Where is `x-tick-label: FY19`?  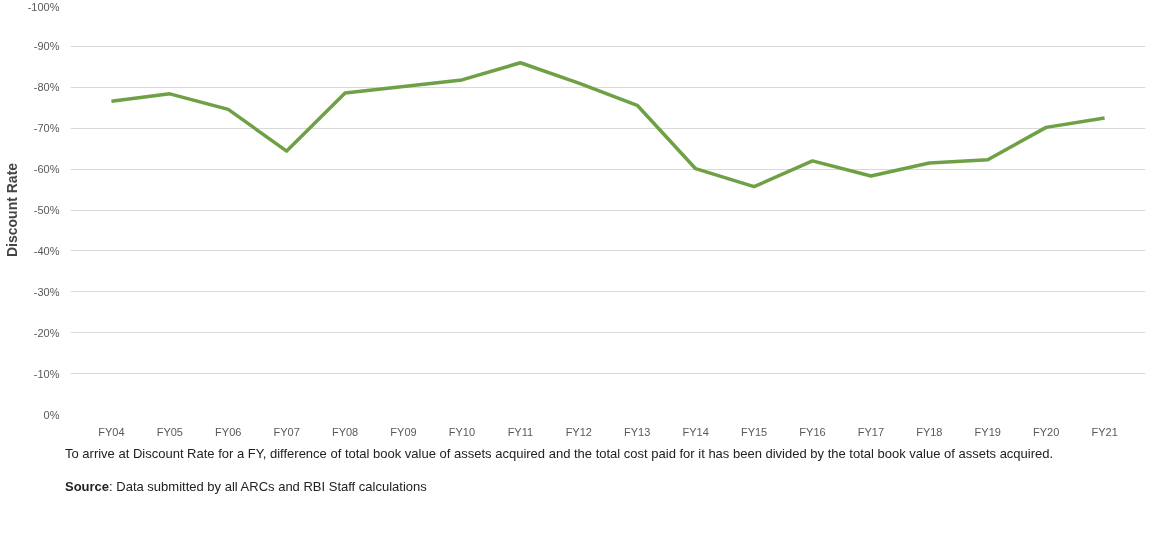
x-tick-label: FY19 is located at coordinates (987, 431).